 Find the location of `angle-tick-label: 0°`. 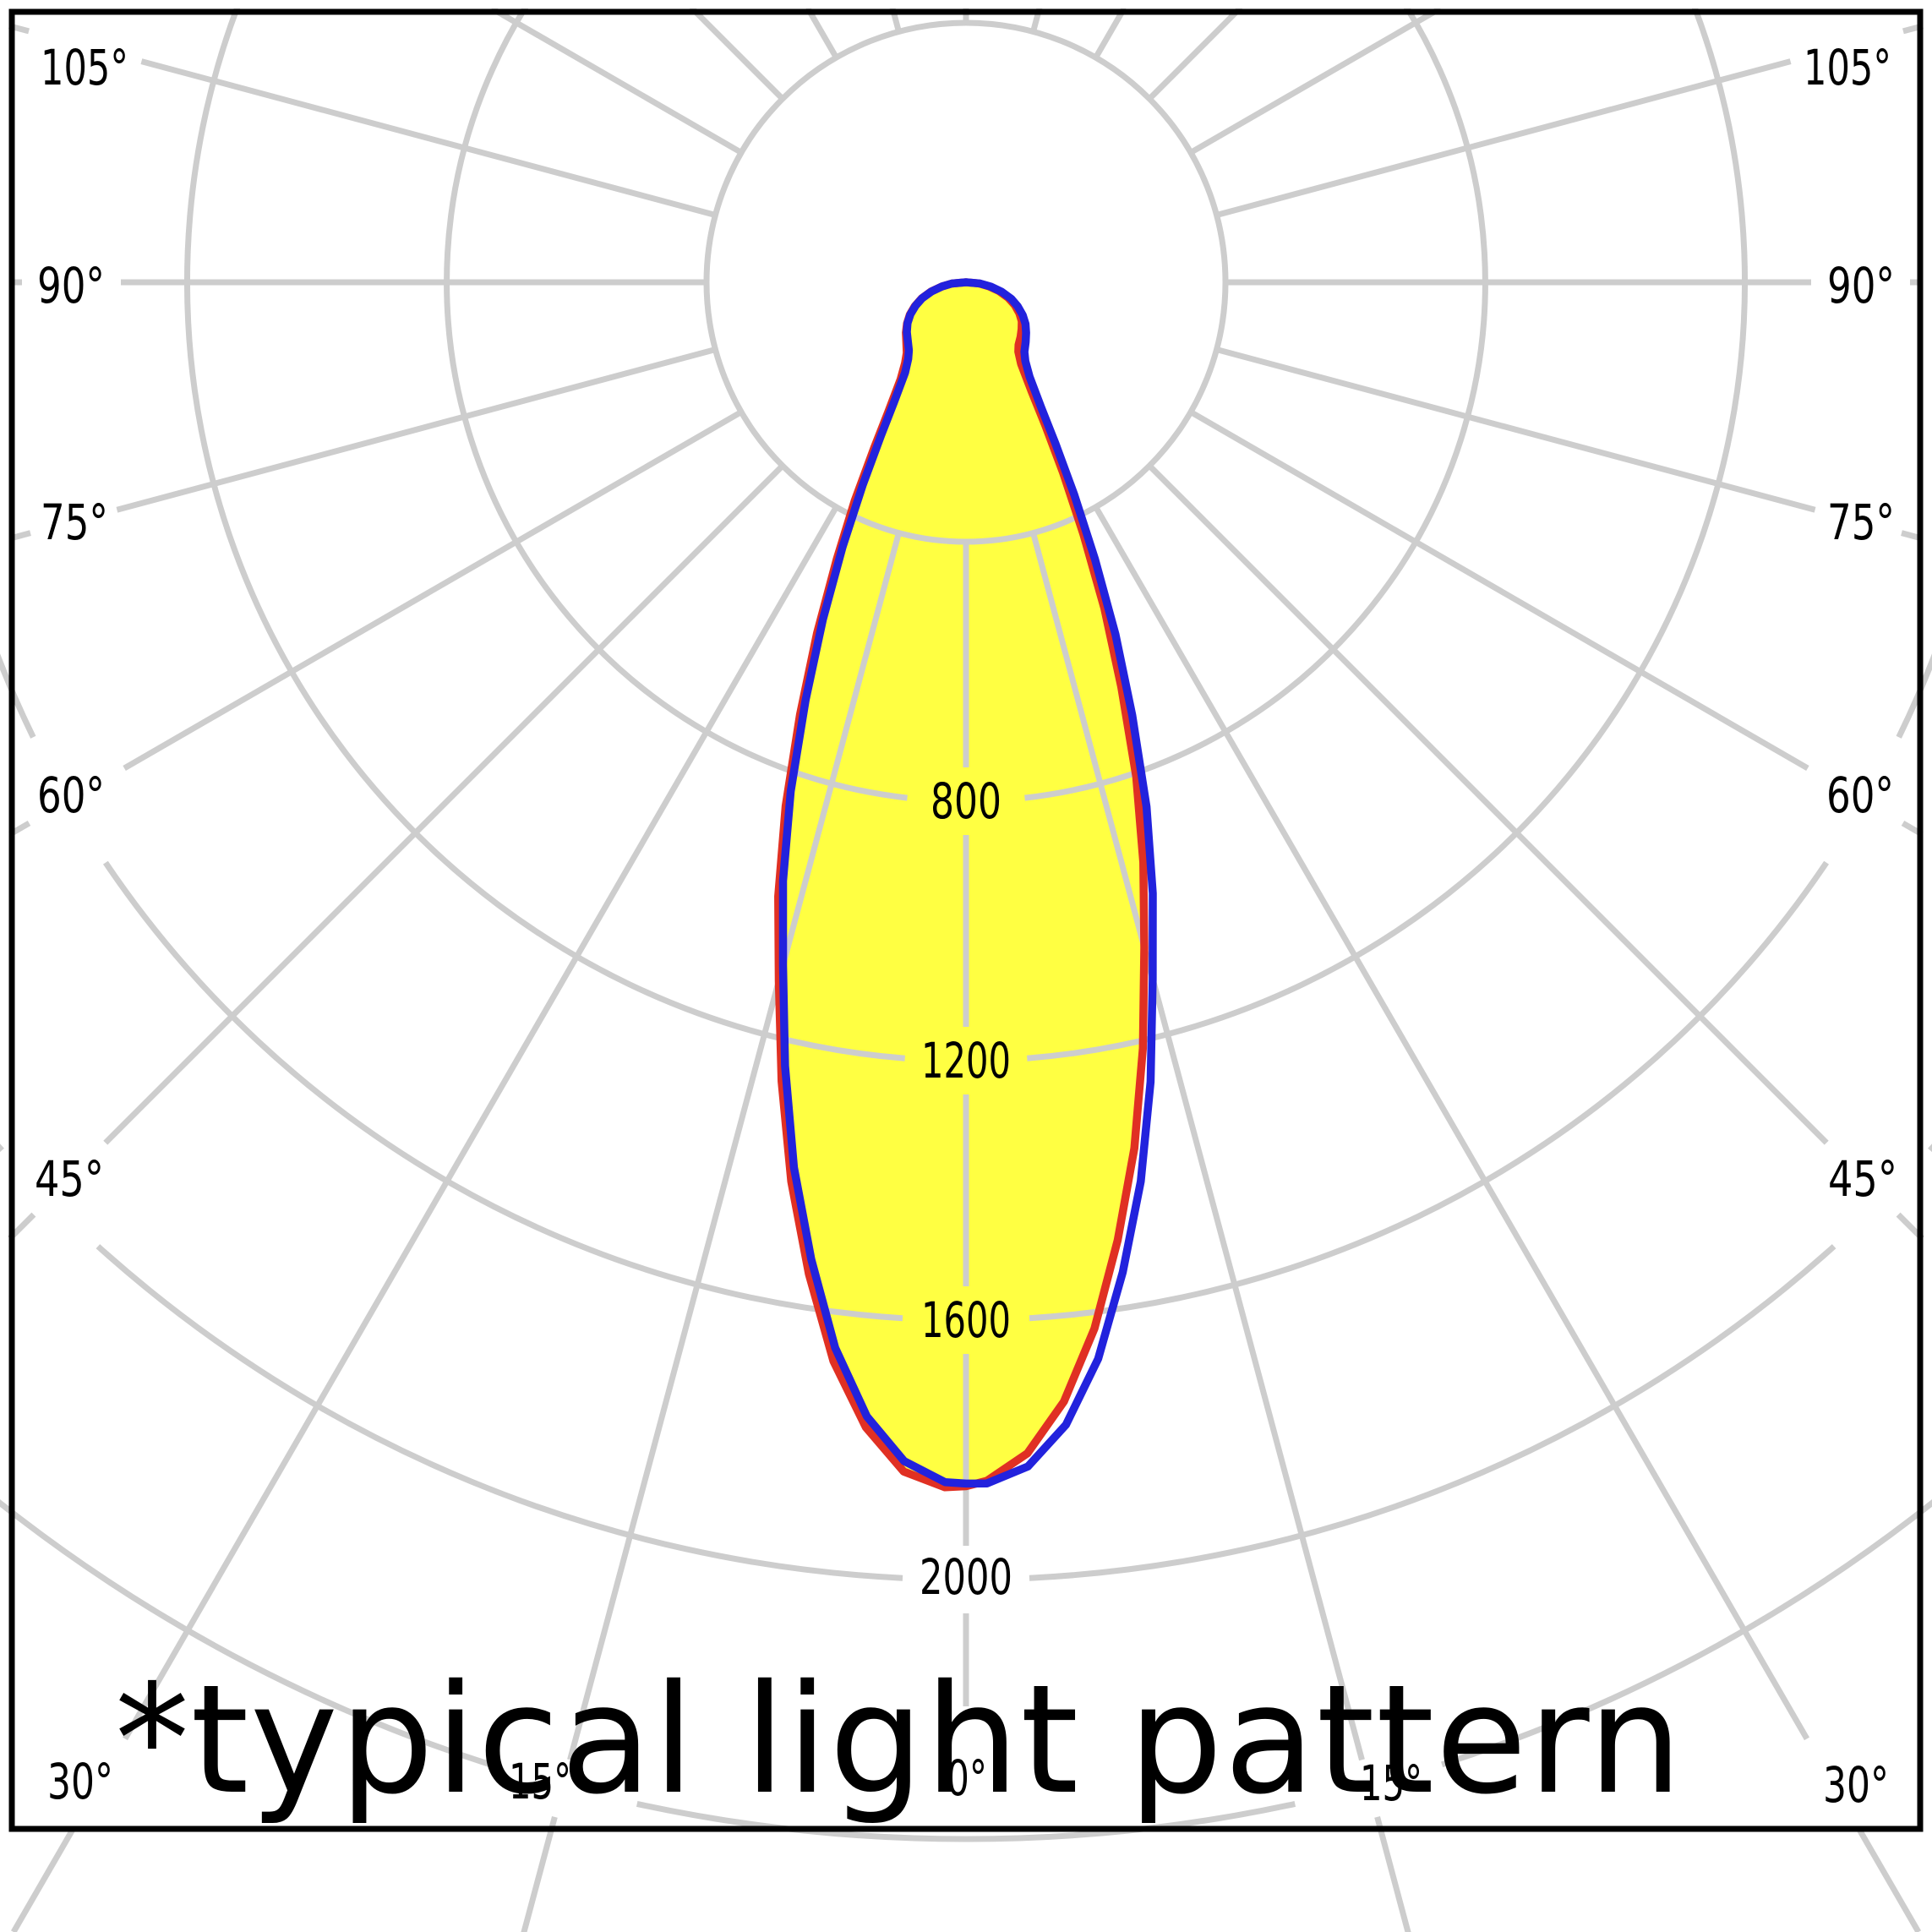

angle-tick-label: 0° is located at coordinates (967, 1778).